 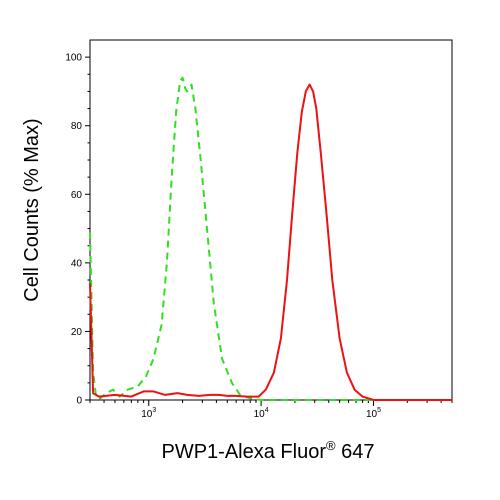 What do you see at coordinates (355, 452) in the screenshot?
I see `x-axis-title-suffix: 647` at bounding box center [355, 452].